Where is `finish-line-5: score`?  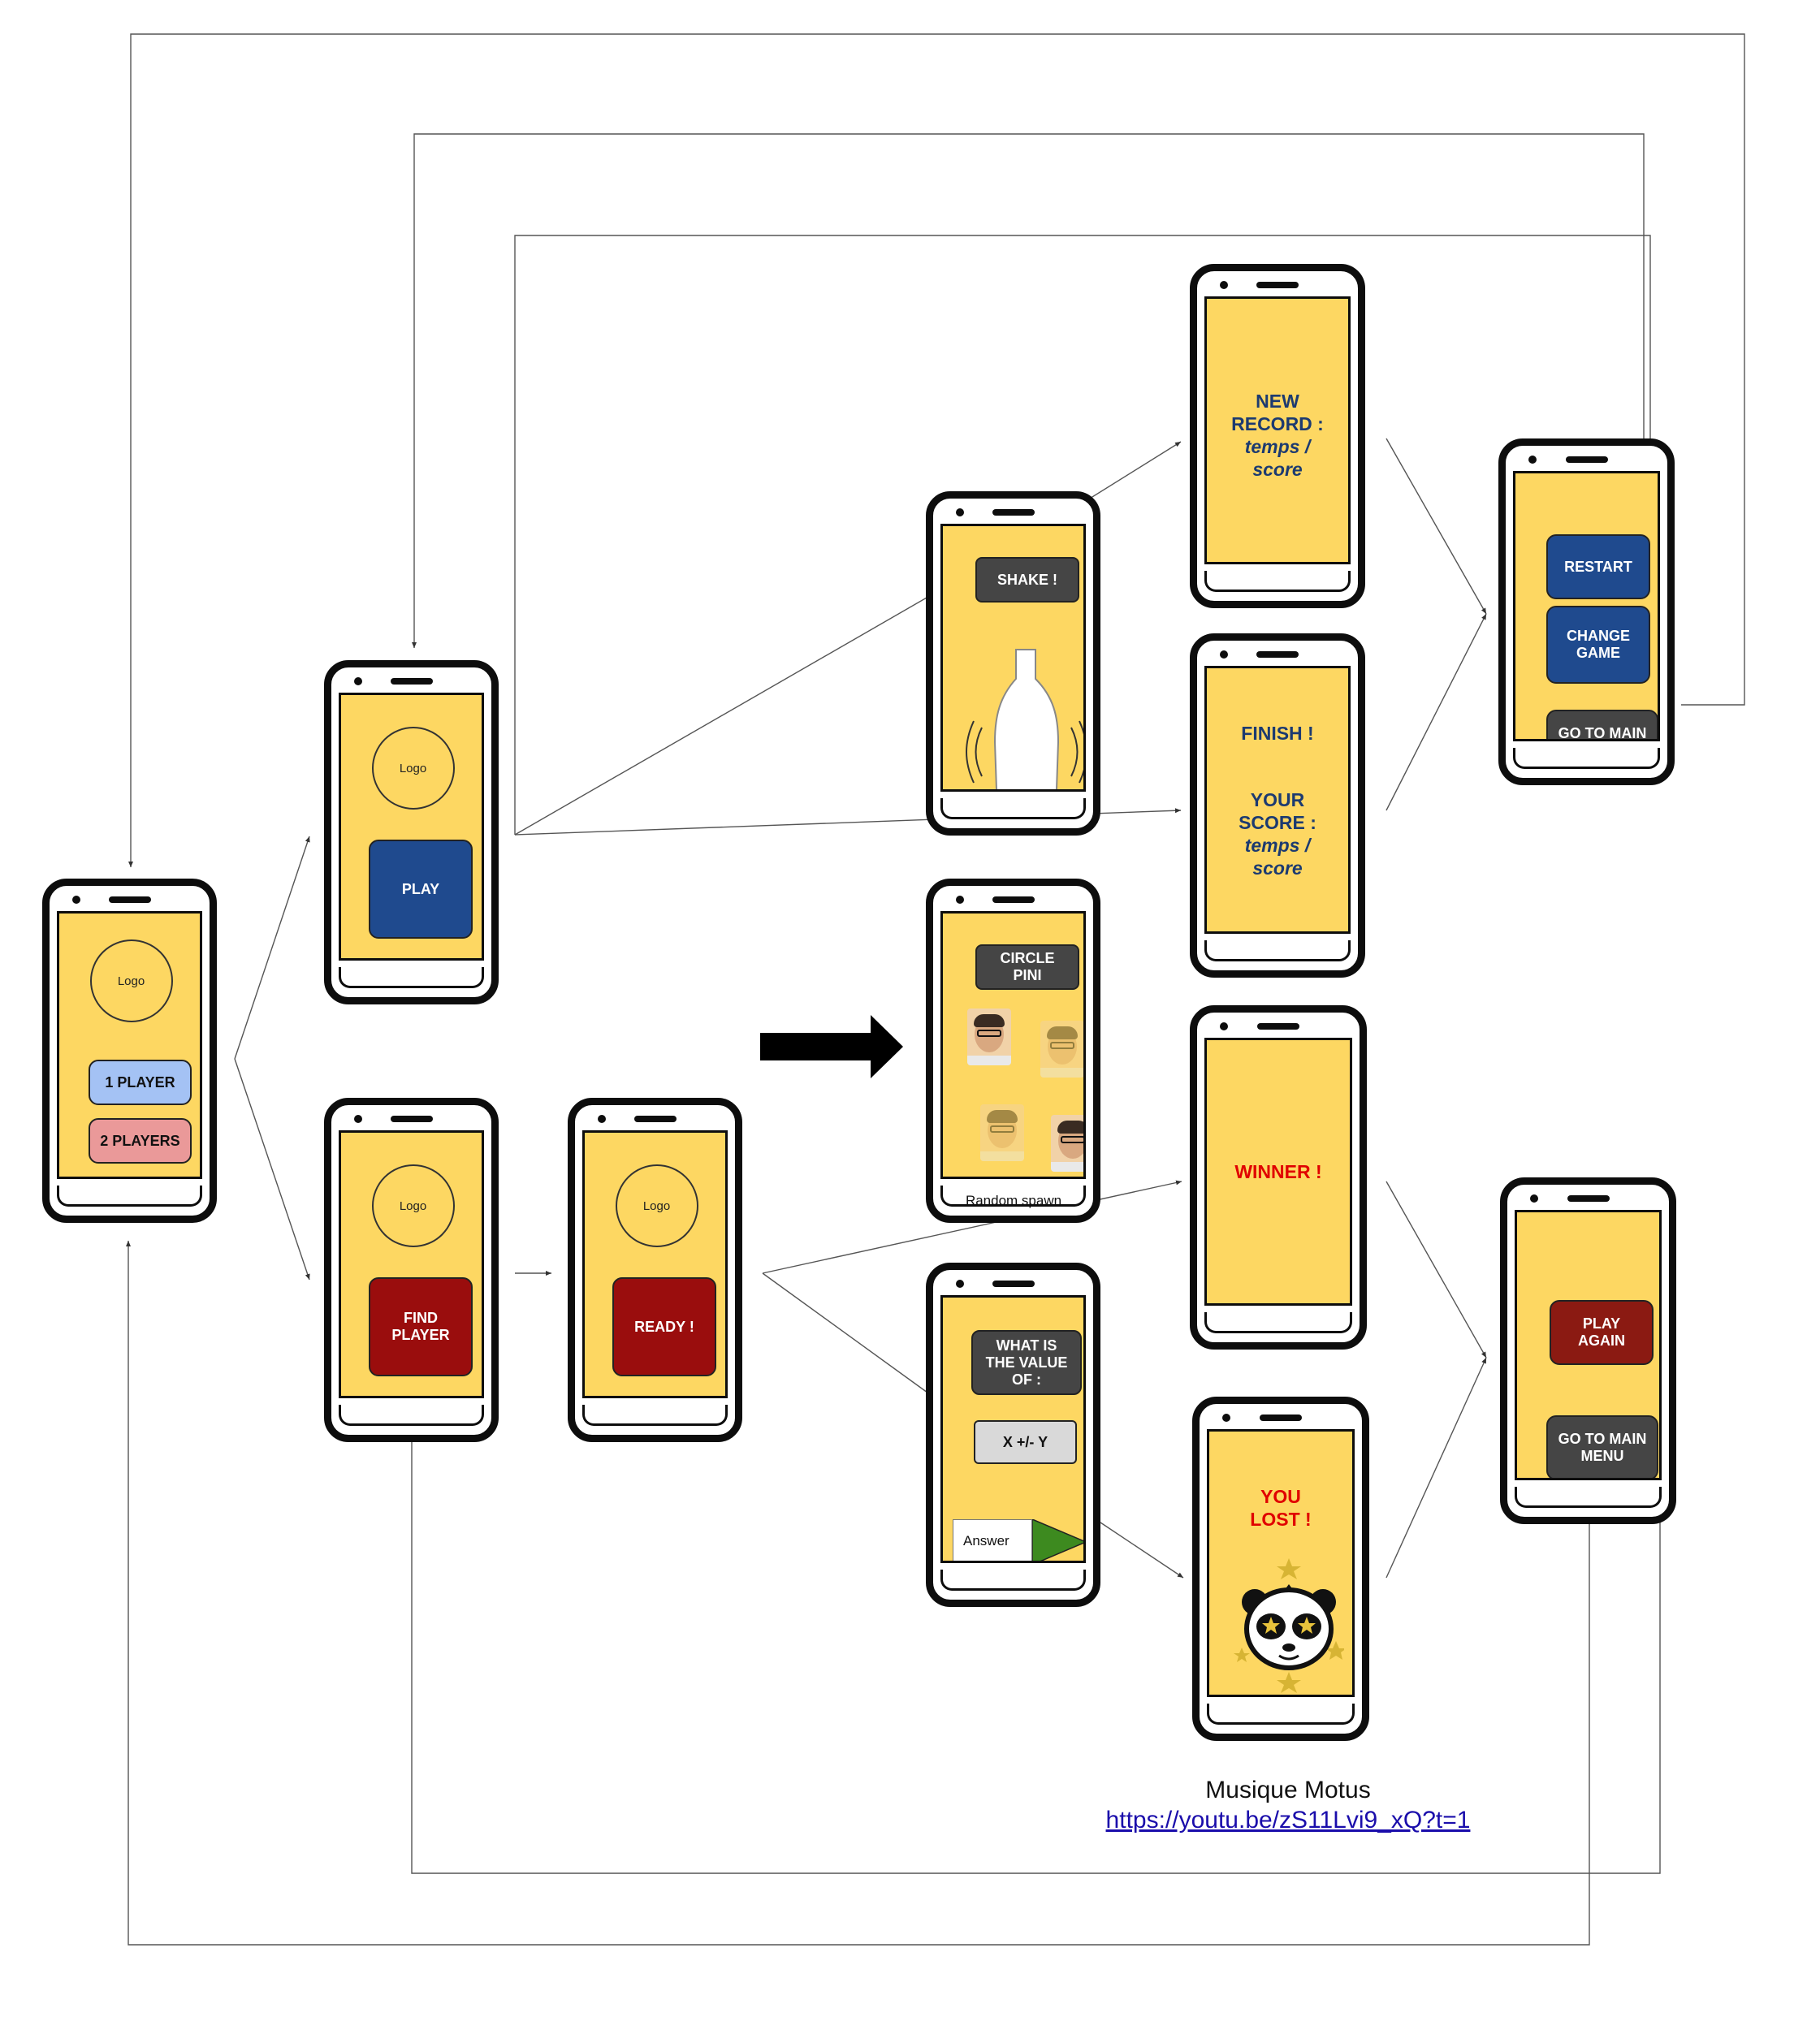
finish-line-5: score is located at coordinates (1278, 868).